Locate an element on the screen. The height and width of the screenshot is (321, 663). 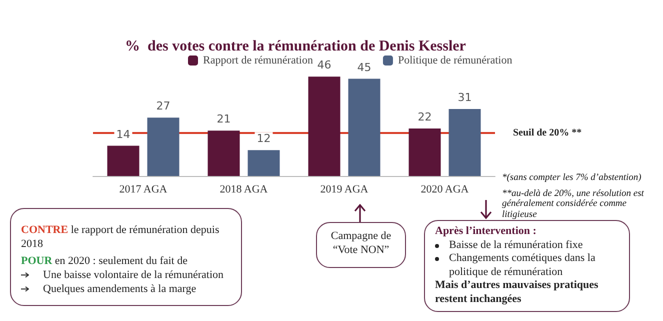
text: POUR en 2020 : seulement du fait de is located at coordinates (104, 261).